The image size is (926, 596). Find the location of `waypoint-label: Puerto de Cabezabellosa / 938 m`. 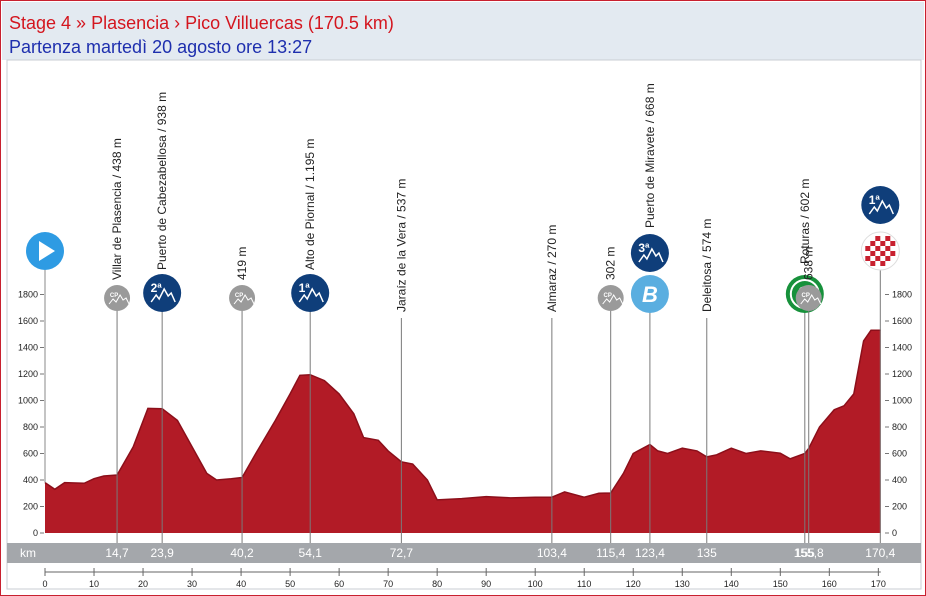

waypoint-label: Puerto de Cabezabellosa / 938 m is located at coordinates (162, 181).